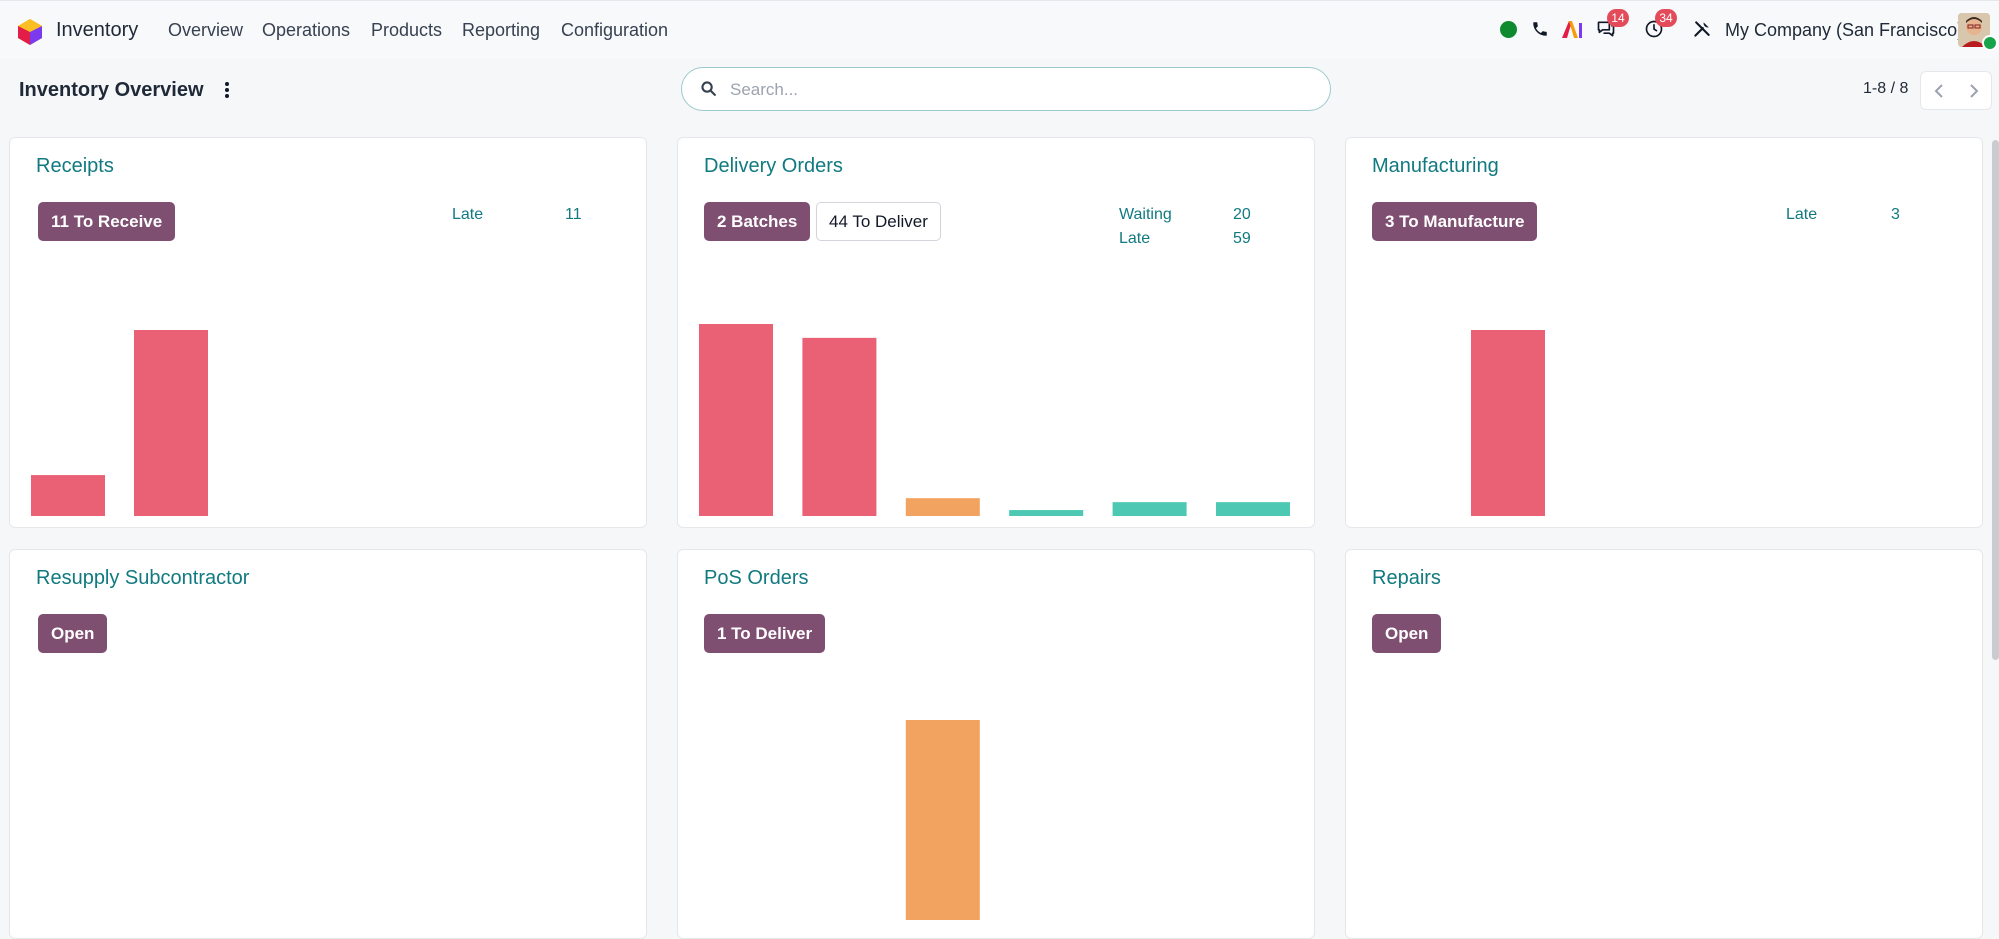  What do you see at coordinates (1844, 30) in the screenshot?
I see `company-switcher: My Company (San Francisco)` at bounding box center [1844, 30].